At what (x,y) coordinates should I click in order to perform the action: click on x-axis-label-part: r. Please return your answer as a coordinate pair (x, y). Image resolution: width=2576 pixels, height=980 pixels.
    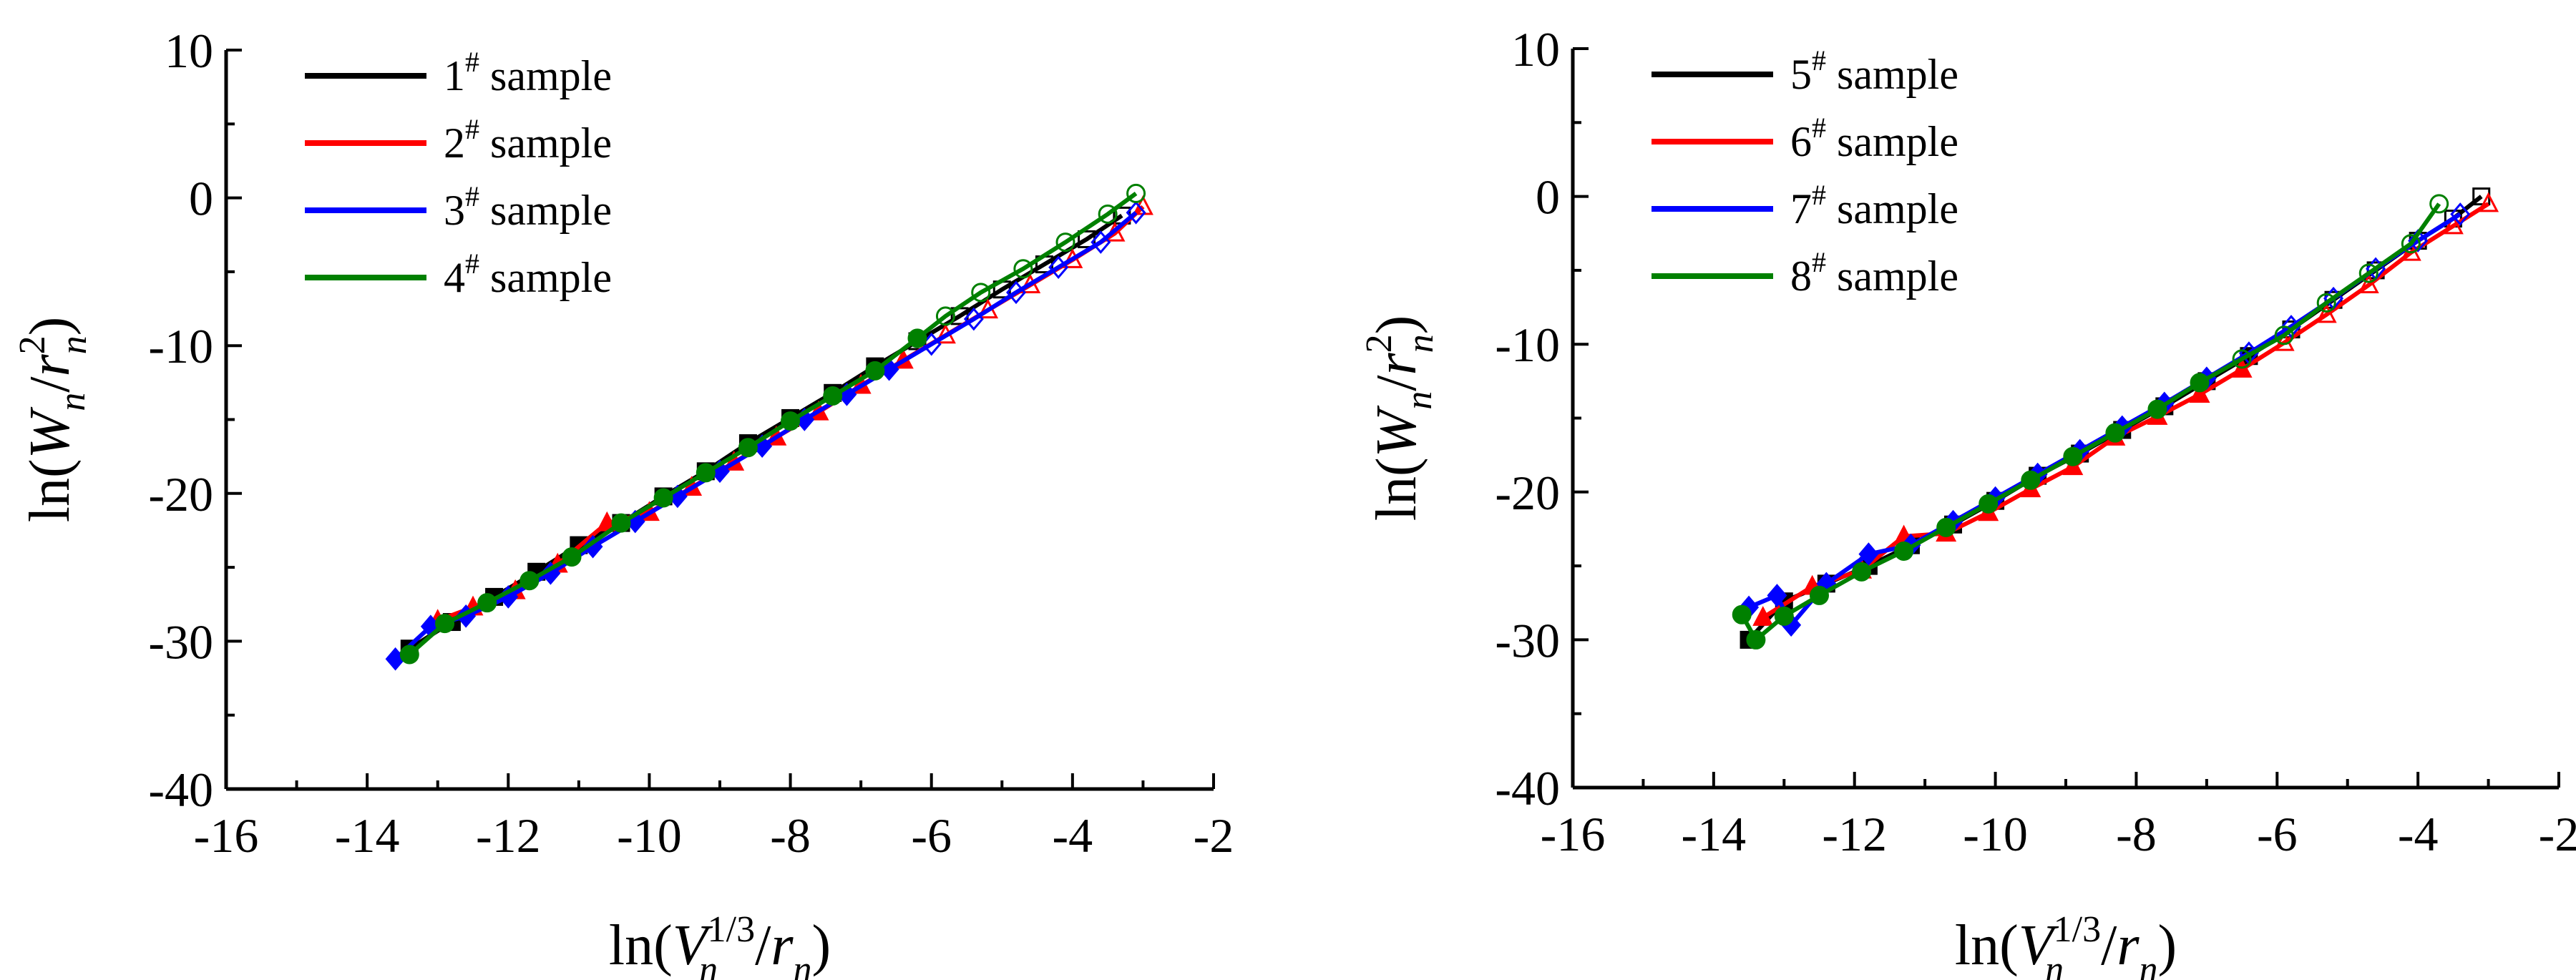
    Looking at the image, I should click on (782, 945).